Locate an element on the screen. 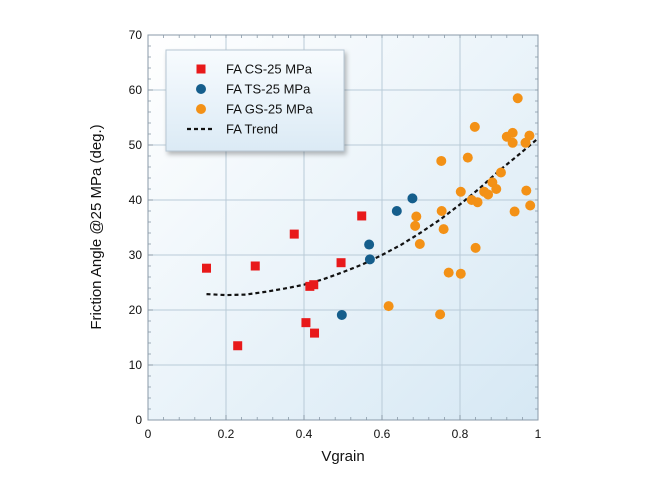 This screenshot has width=648, height=491. y-tick-label: 60 is located at coordinates (136, 90).